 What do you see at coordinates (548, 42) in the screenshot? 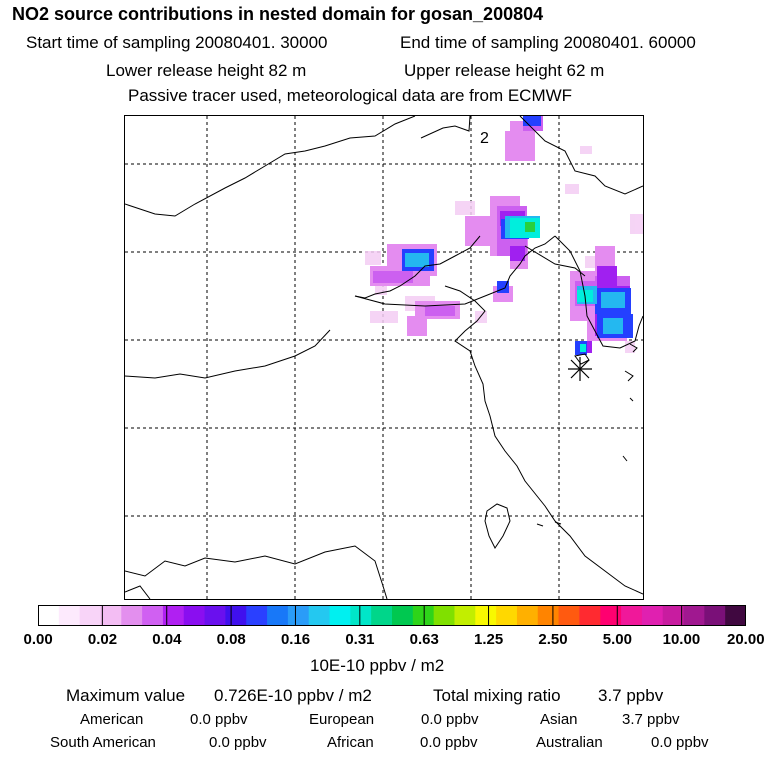
I see `end-time-label: End time of sampling 20080401. 60000` at bounding box center [548, 42].